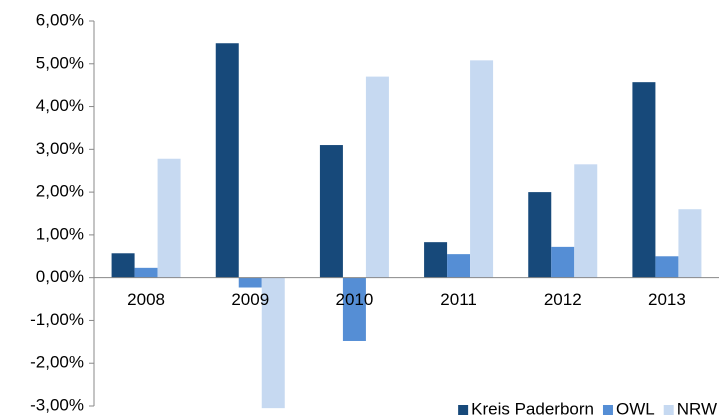  What do you see at coordinates (60, 191) in the screenshot?
I see `y-tick-label: 2,00%` at bounding box center [60, 191].